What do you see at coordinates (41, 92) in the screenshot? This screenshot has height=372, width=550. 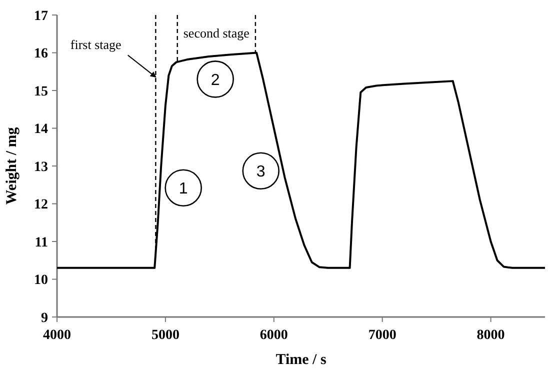 I see `y-tick-label: 15` at bounding box center [41, 92].